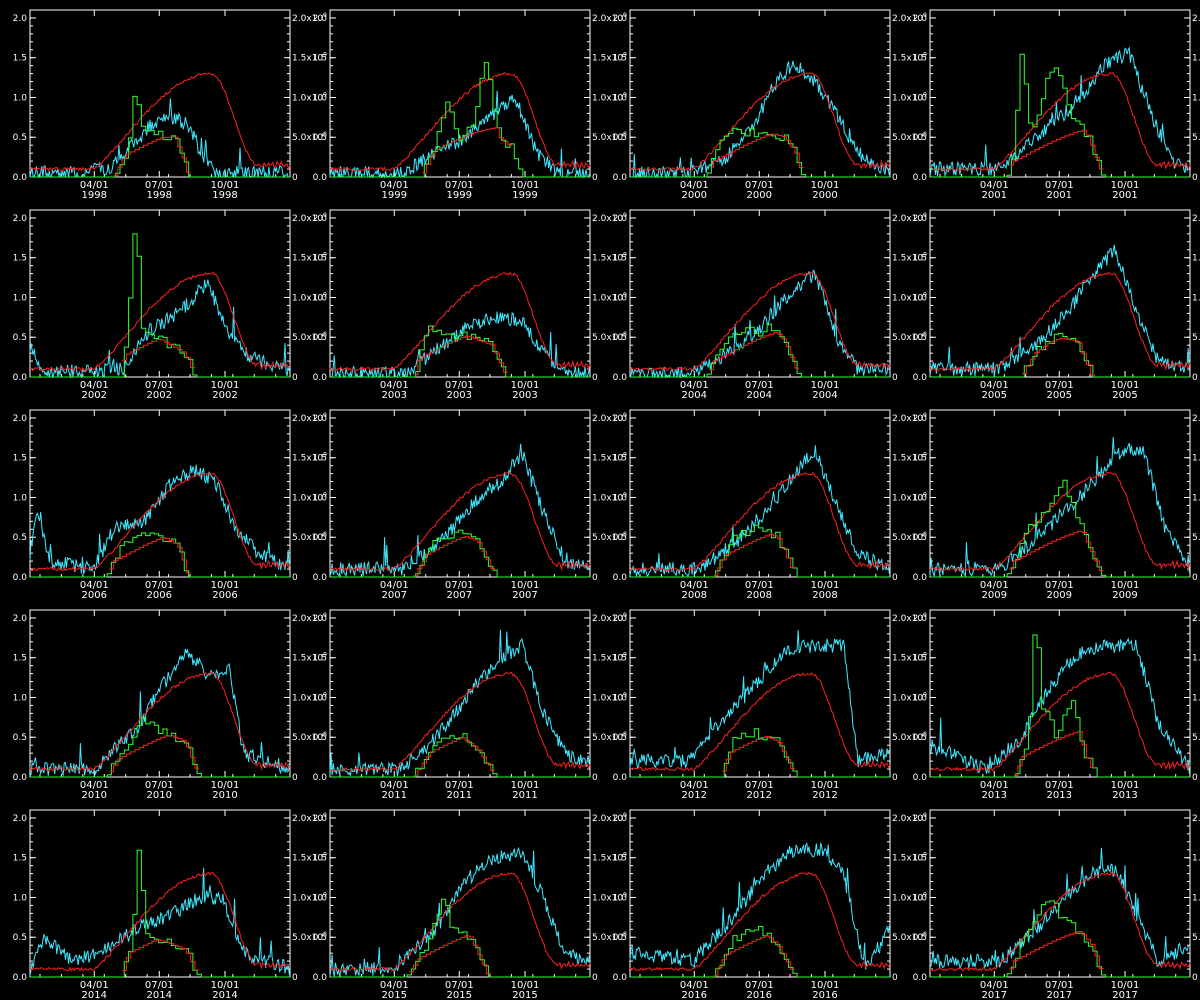 This screenshot has width=1200, height=1000. Describe the element at coordinates (459, 795) in the screenshot. I see `x-tick-year: 2011` at that location.